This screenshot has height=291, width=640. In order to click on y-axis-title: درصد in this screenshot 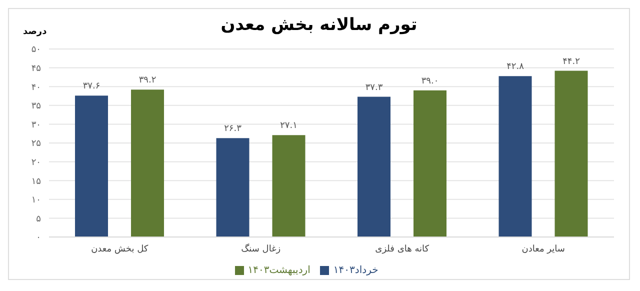, I will do `click(35, 32)`.